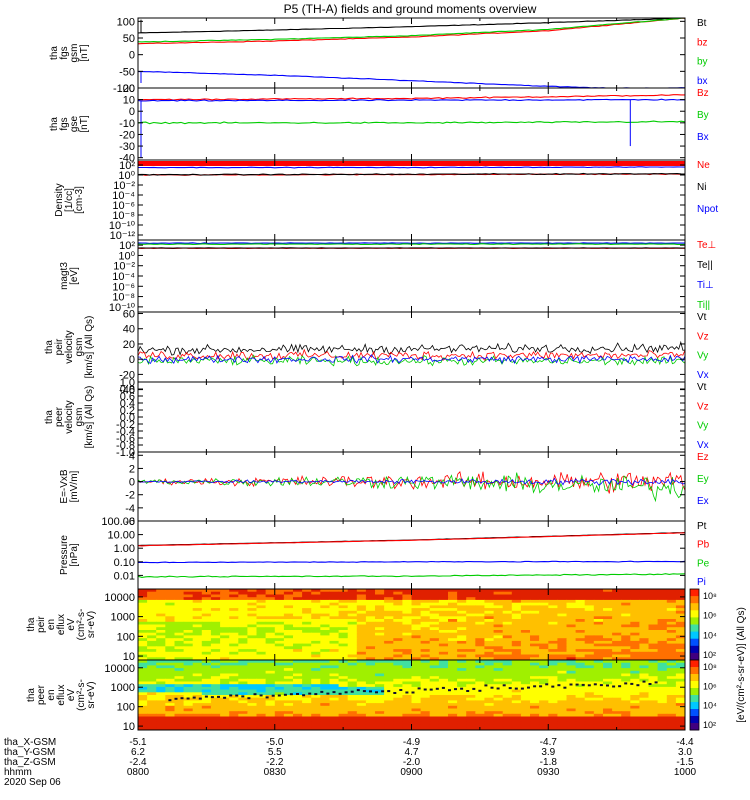 The height and width of the screenshot is (800, 750). Describe the element at coordinates (411, 359) in the screenshot. I see `series-peir_velocity-Vx` at that location.